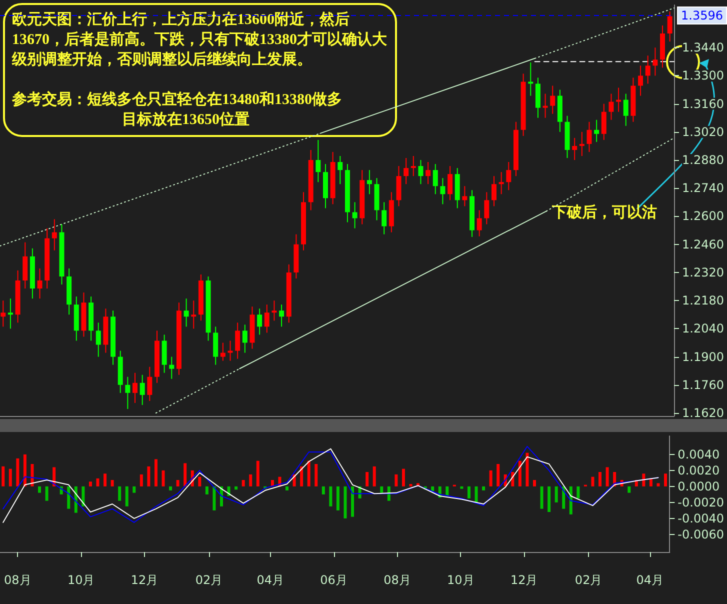 This screenshot has width=727, height=604. I want to click on y-tick-label: 1.1760, so click(703, 385).